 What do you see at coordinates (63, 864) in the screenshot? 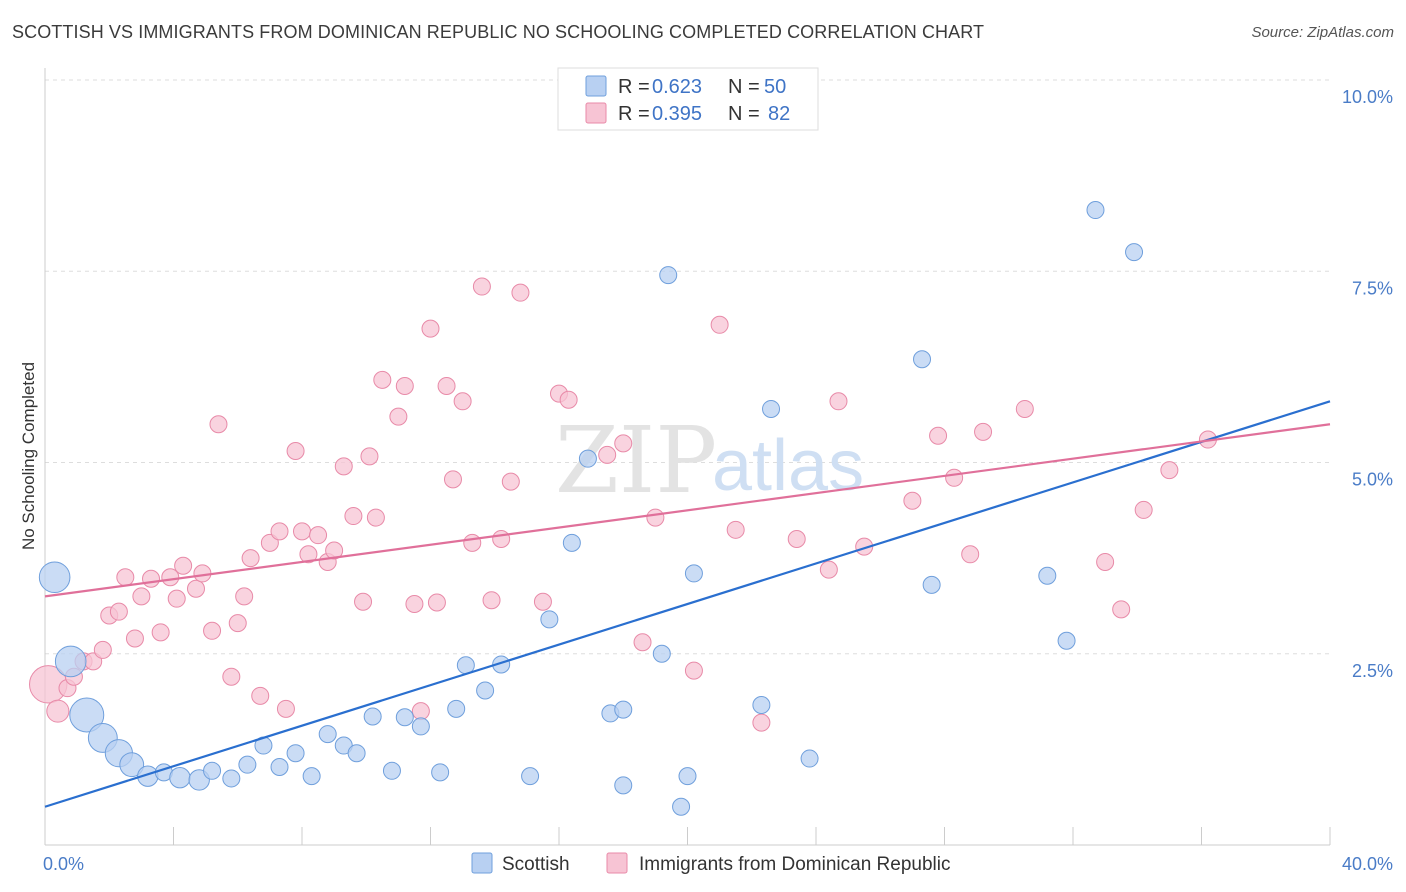
I see `x-tick-label-0: 0.0%` at bounding box center [63, 864].